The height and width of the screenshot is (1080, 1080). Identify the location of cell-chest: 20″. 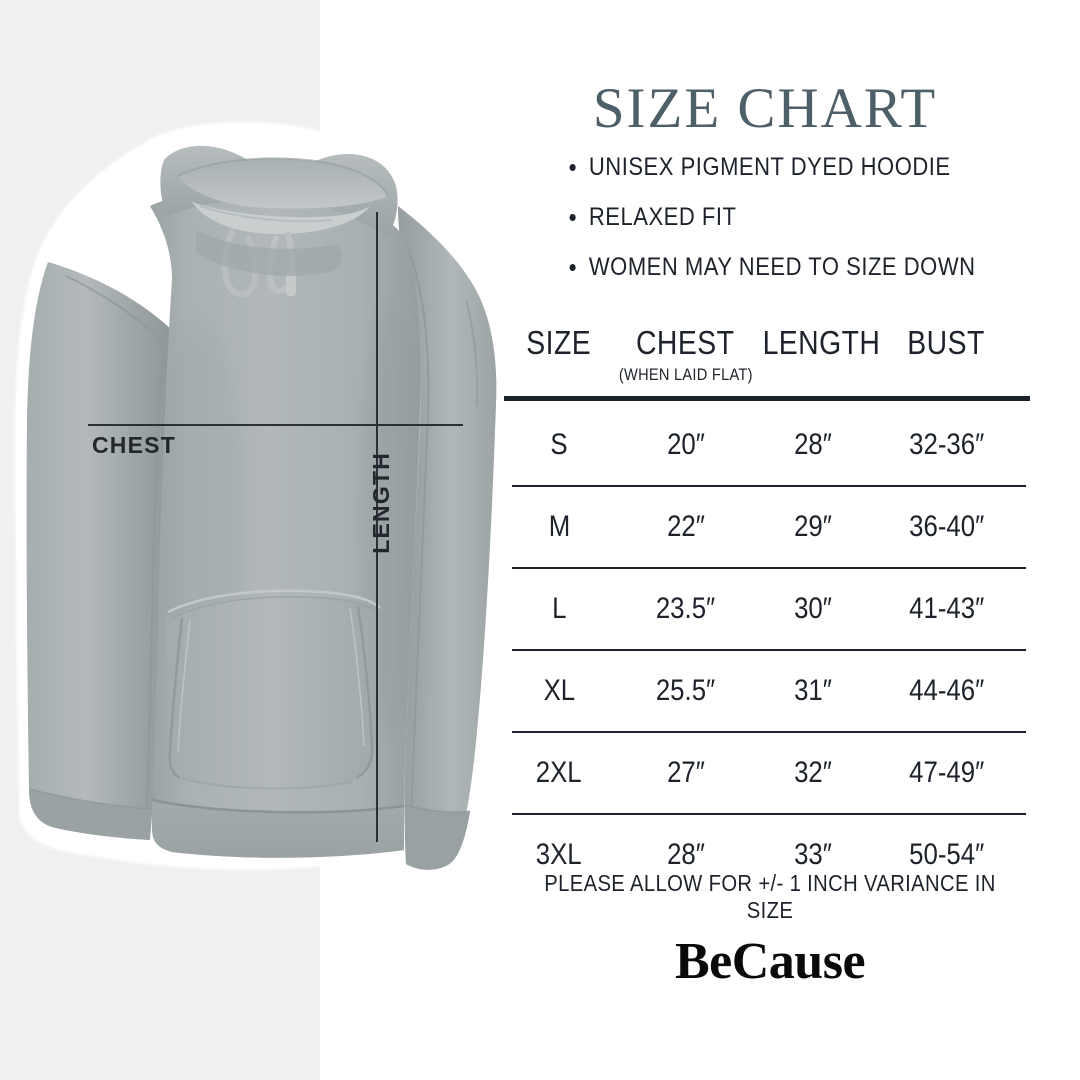
(685, 444).